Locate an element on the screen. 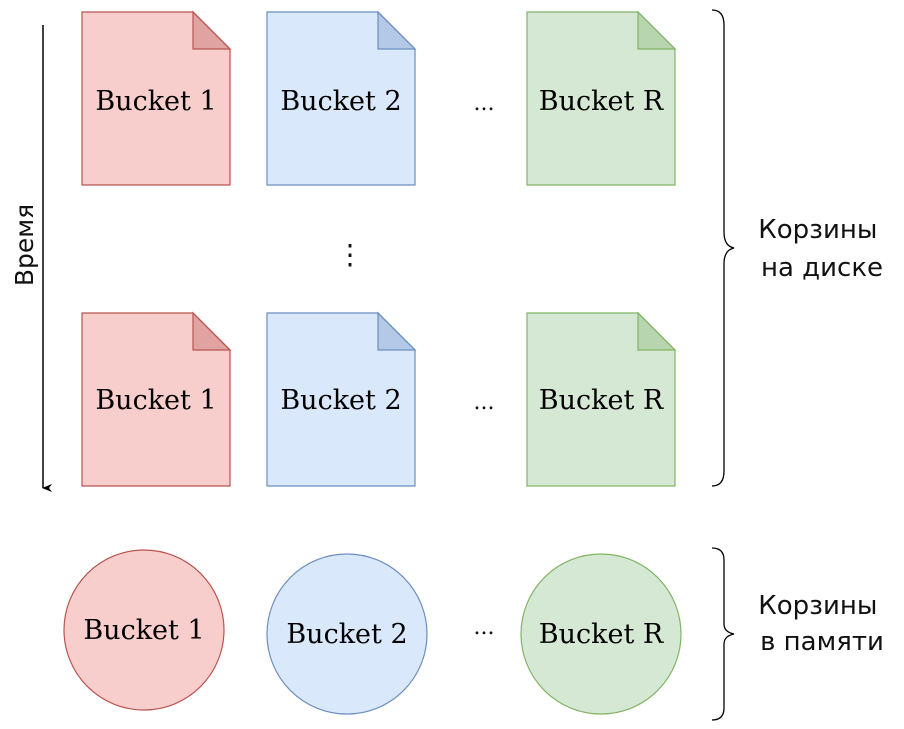  memory-group-brace is located at coordinates (723, 634).